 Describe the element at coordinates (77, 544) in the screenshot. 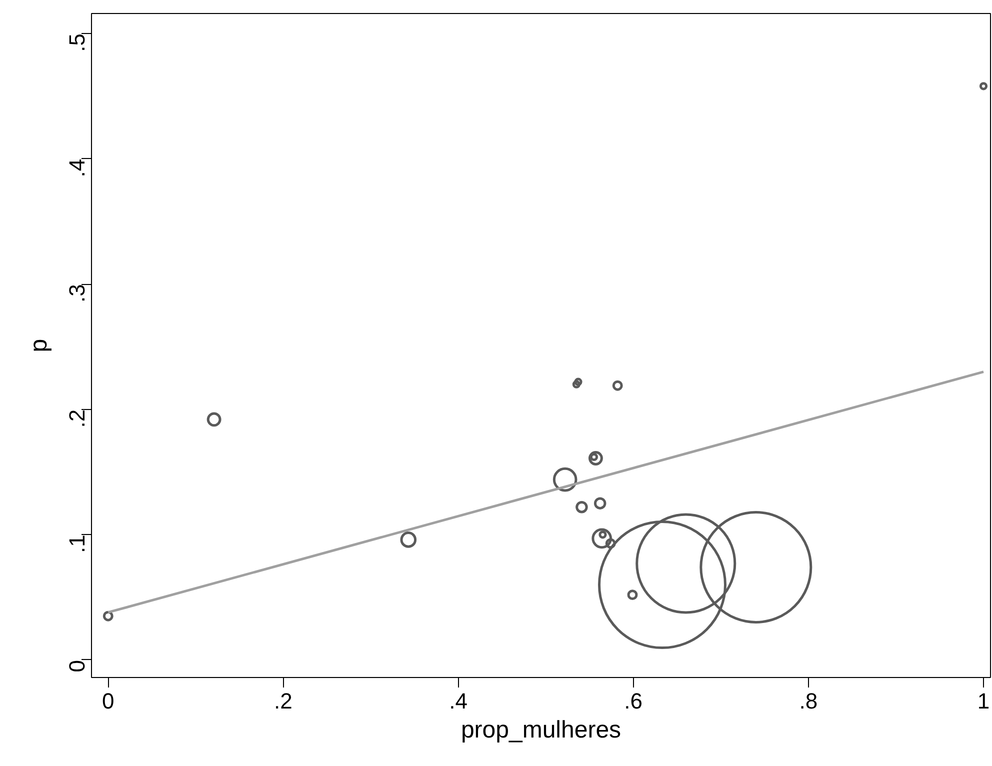

I see `y-tick-label: .1` at that location.